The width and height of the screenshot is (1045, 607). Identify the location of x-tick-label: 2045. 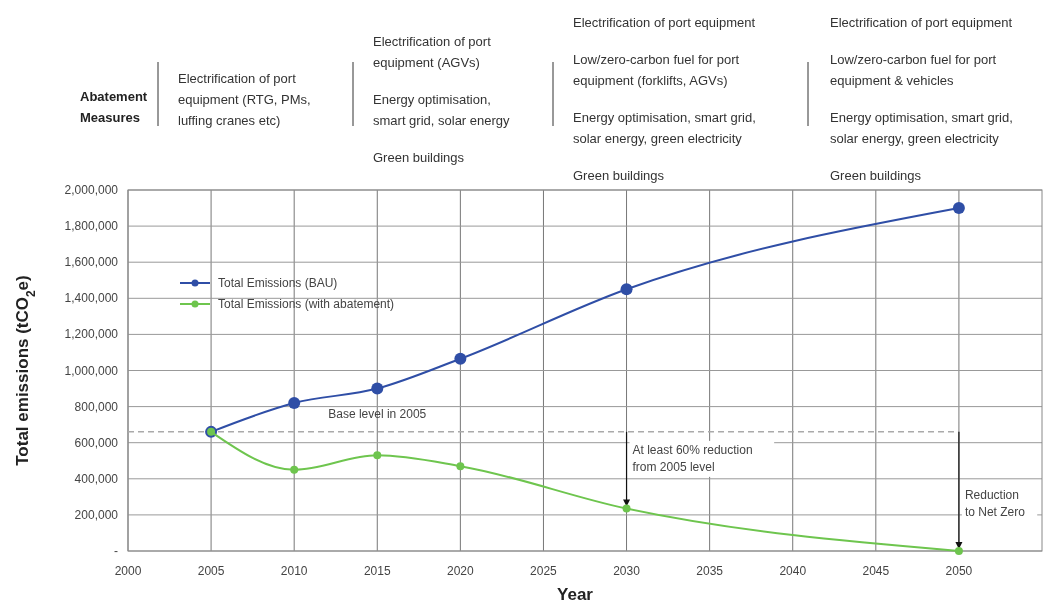
(876, 571).